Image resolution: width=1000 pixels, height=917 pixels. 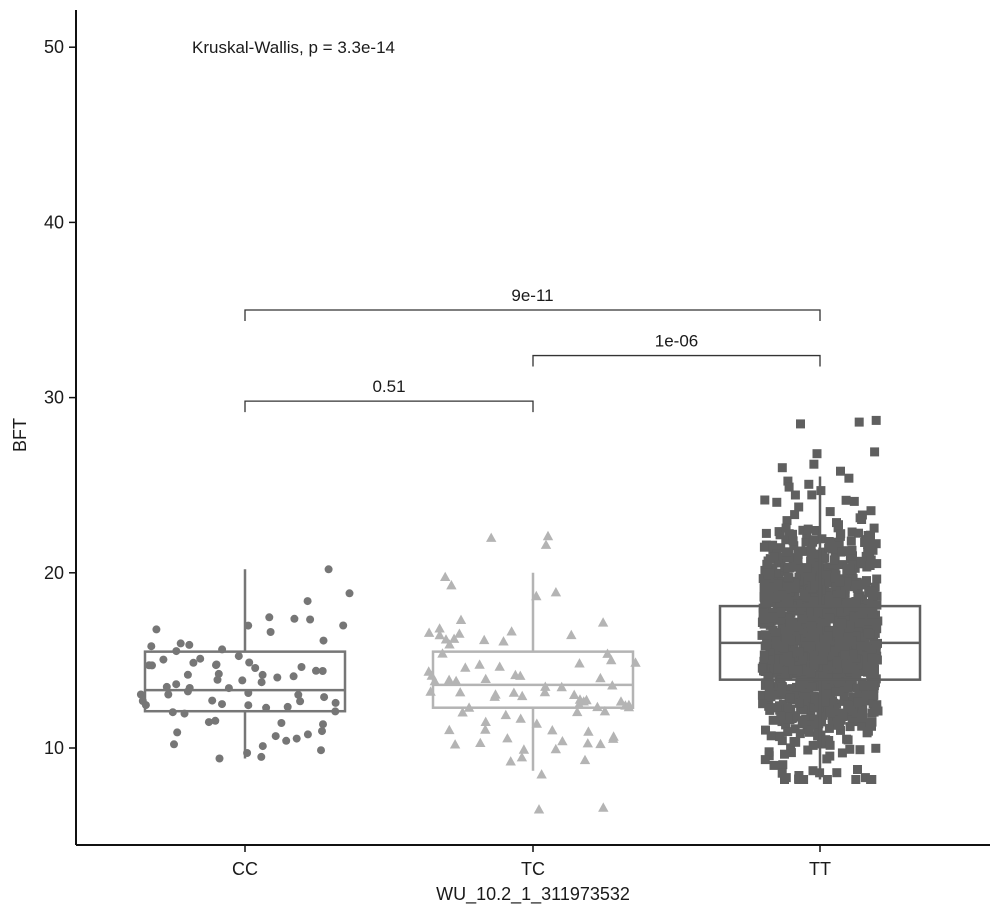 I want to click on x-tick-label: CC, so click(x=245, y=869).